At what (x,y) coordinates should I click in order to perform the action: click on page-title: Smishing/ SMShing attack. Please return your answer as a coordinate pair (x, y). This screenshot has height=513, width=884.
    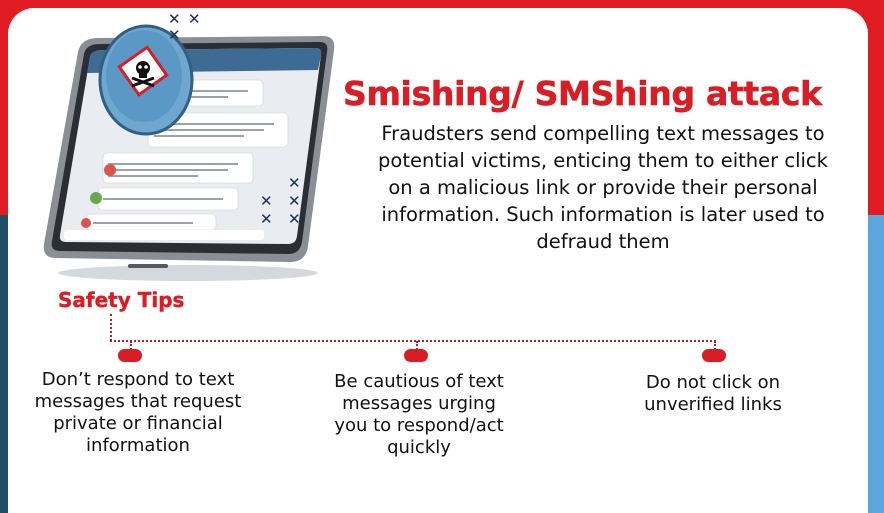
    Looking at the image, I should click on (583, 94).